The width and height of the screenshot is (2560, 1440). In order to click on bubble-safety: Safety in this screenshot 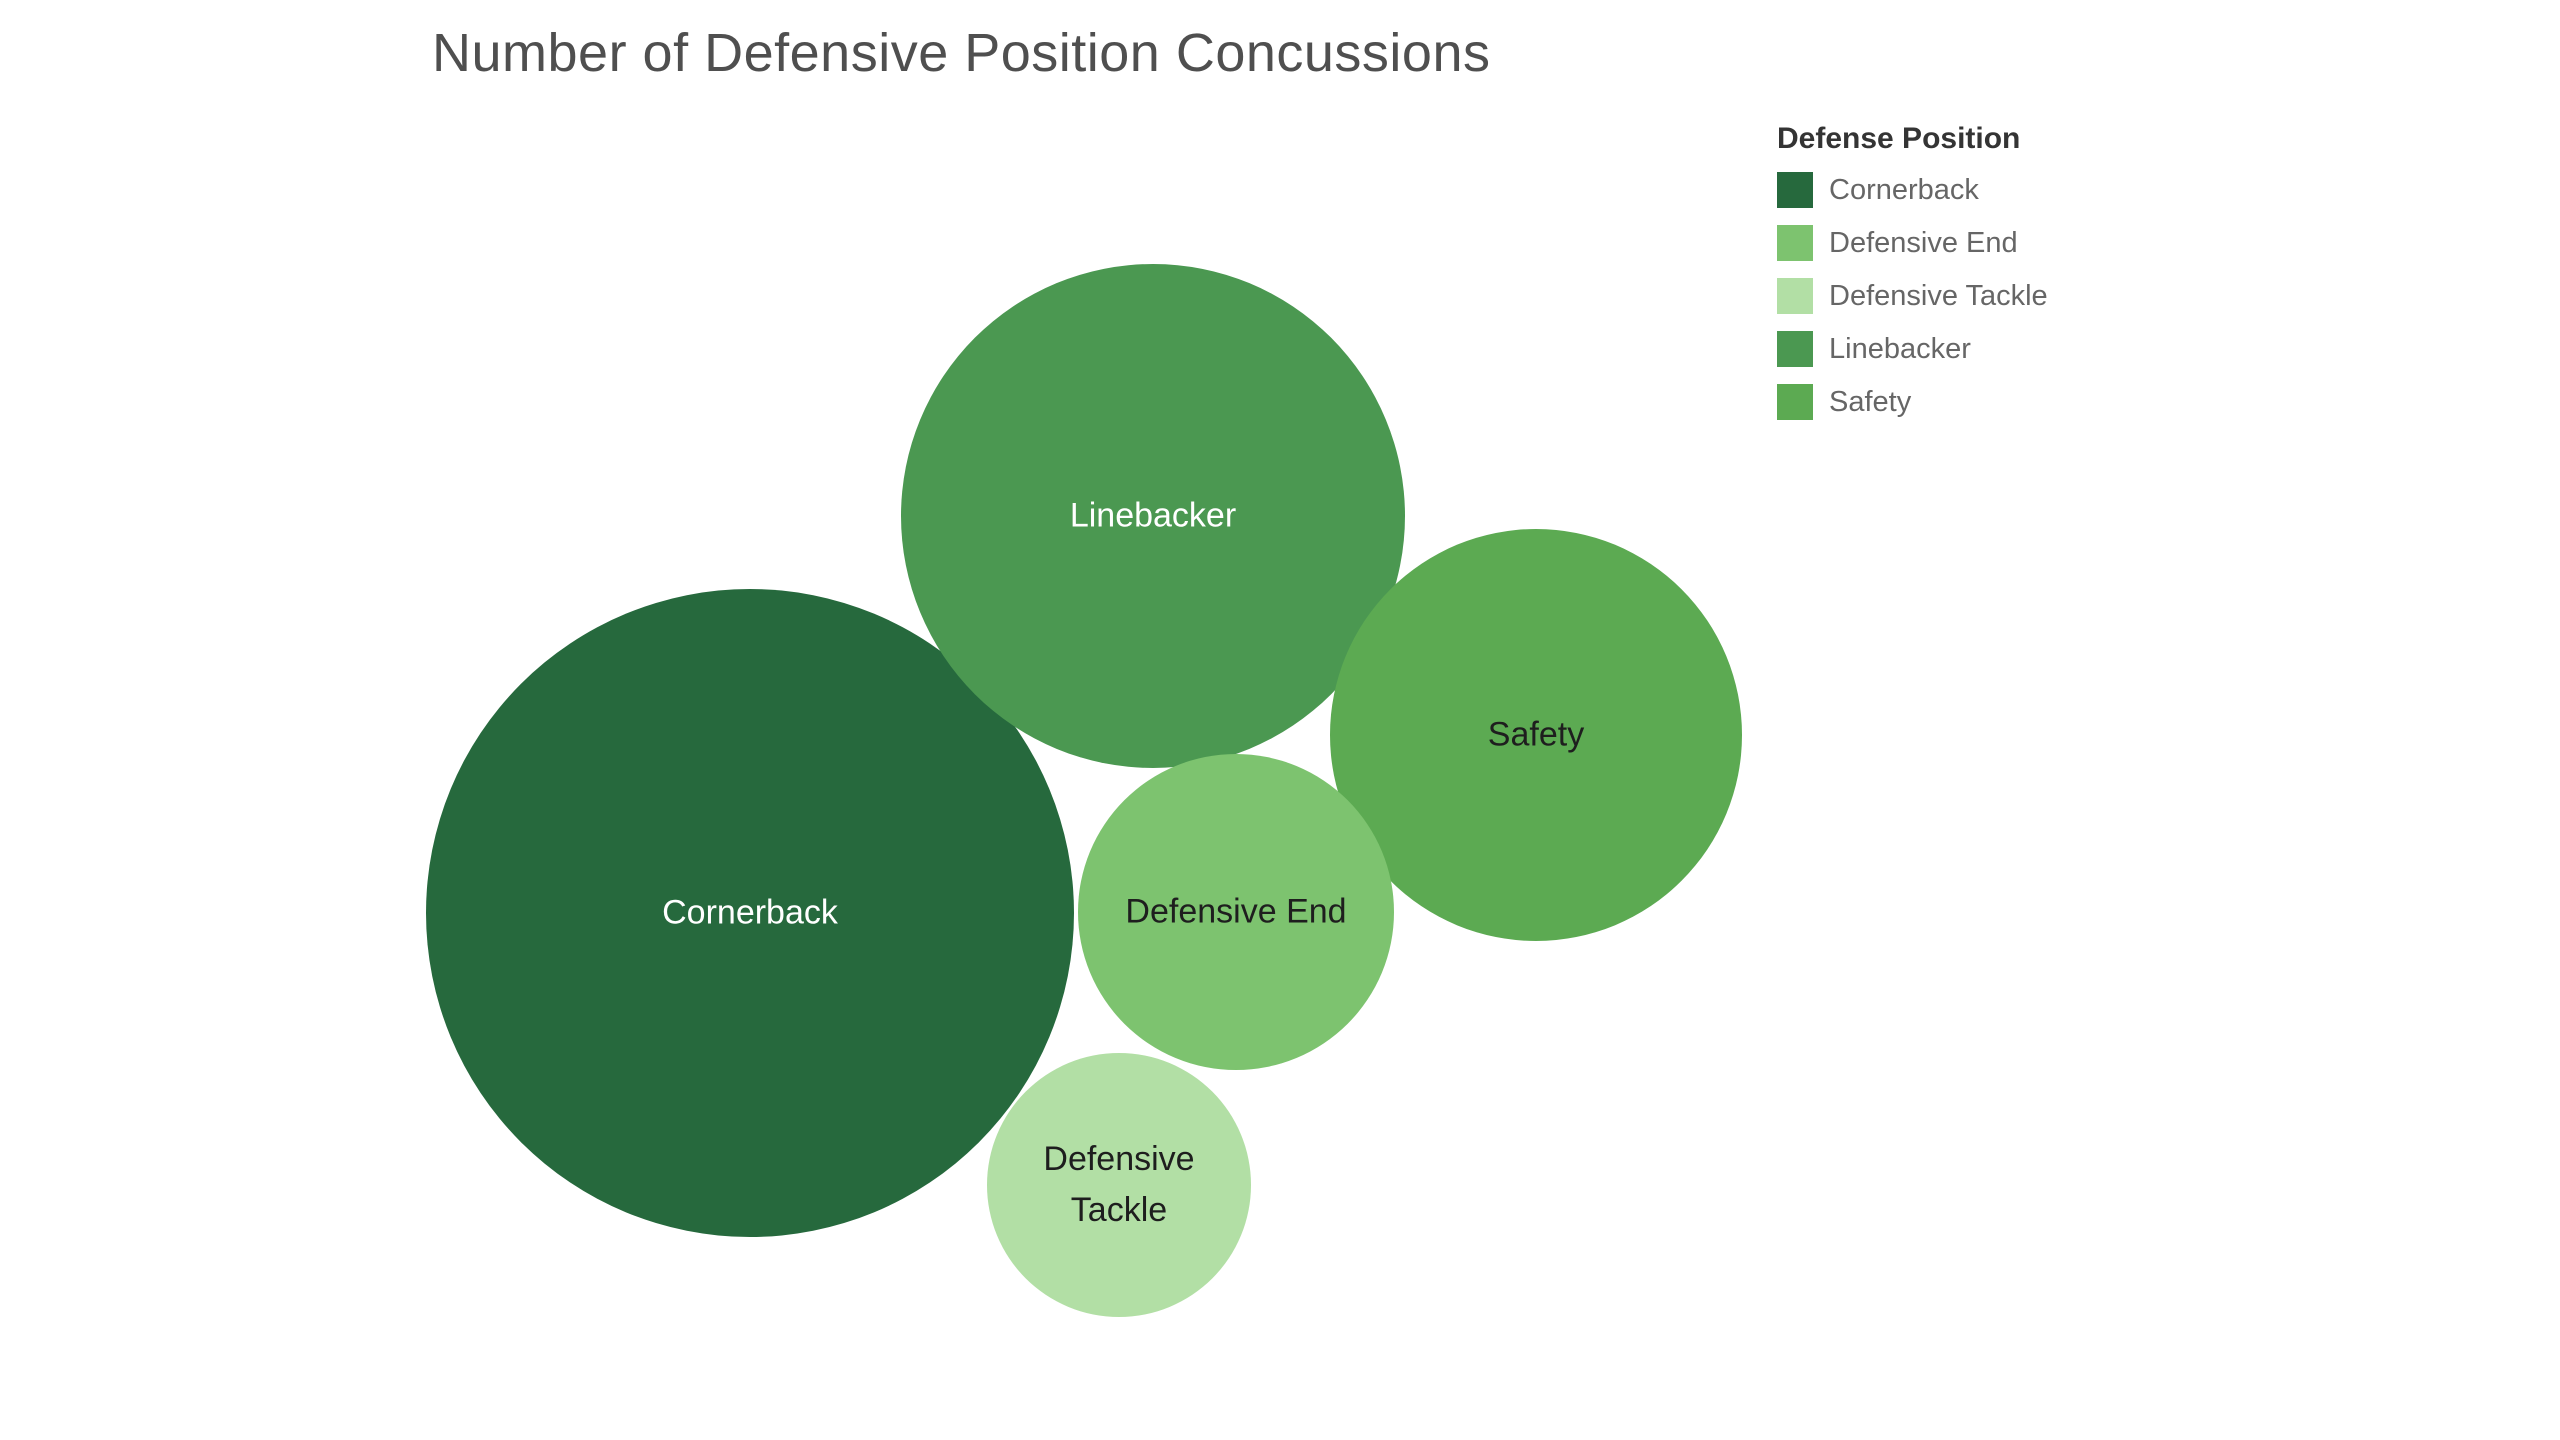, I will do `click(1536, 735)`.